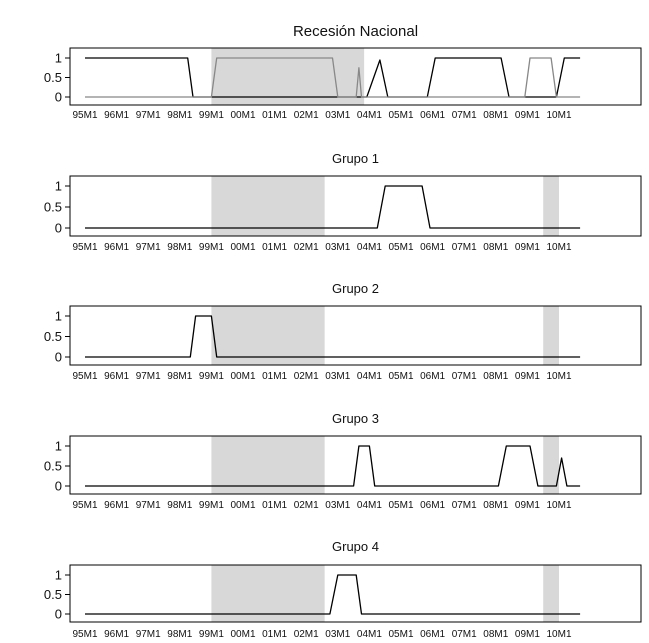 The image size is (649, 643). I want to click on chart-title: Recesión Nacional, so click(355, 31).